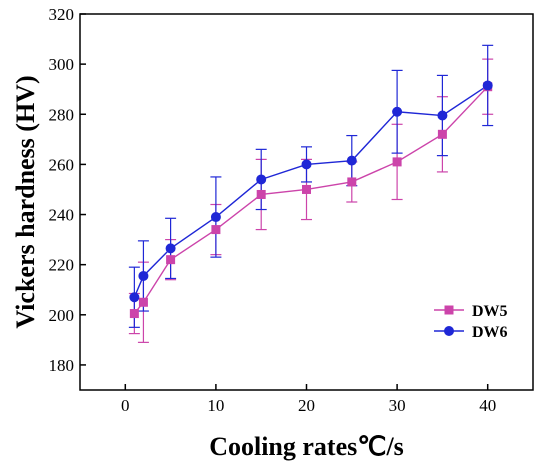  What do you see at coordinates (471, 311) in the screenshot?
I see `legend-item-dw5: DW5` at bounding box center [471, 311].